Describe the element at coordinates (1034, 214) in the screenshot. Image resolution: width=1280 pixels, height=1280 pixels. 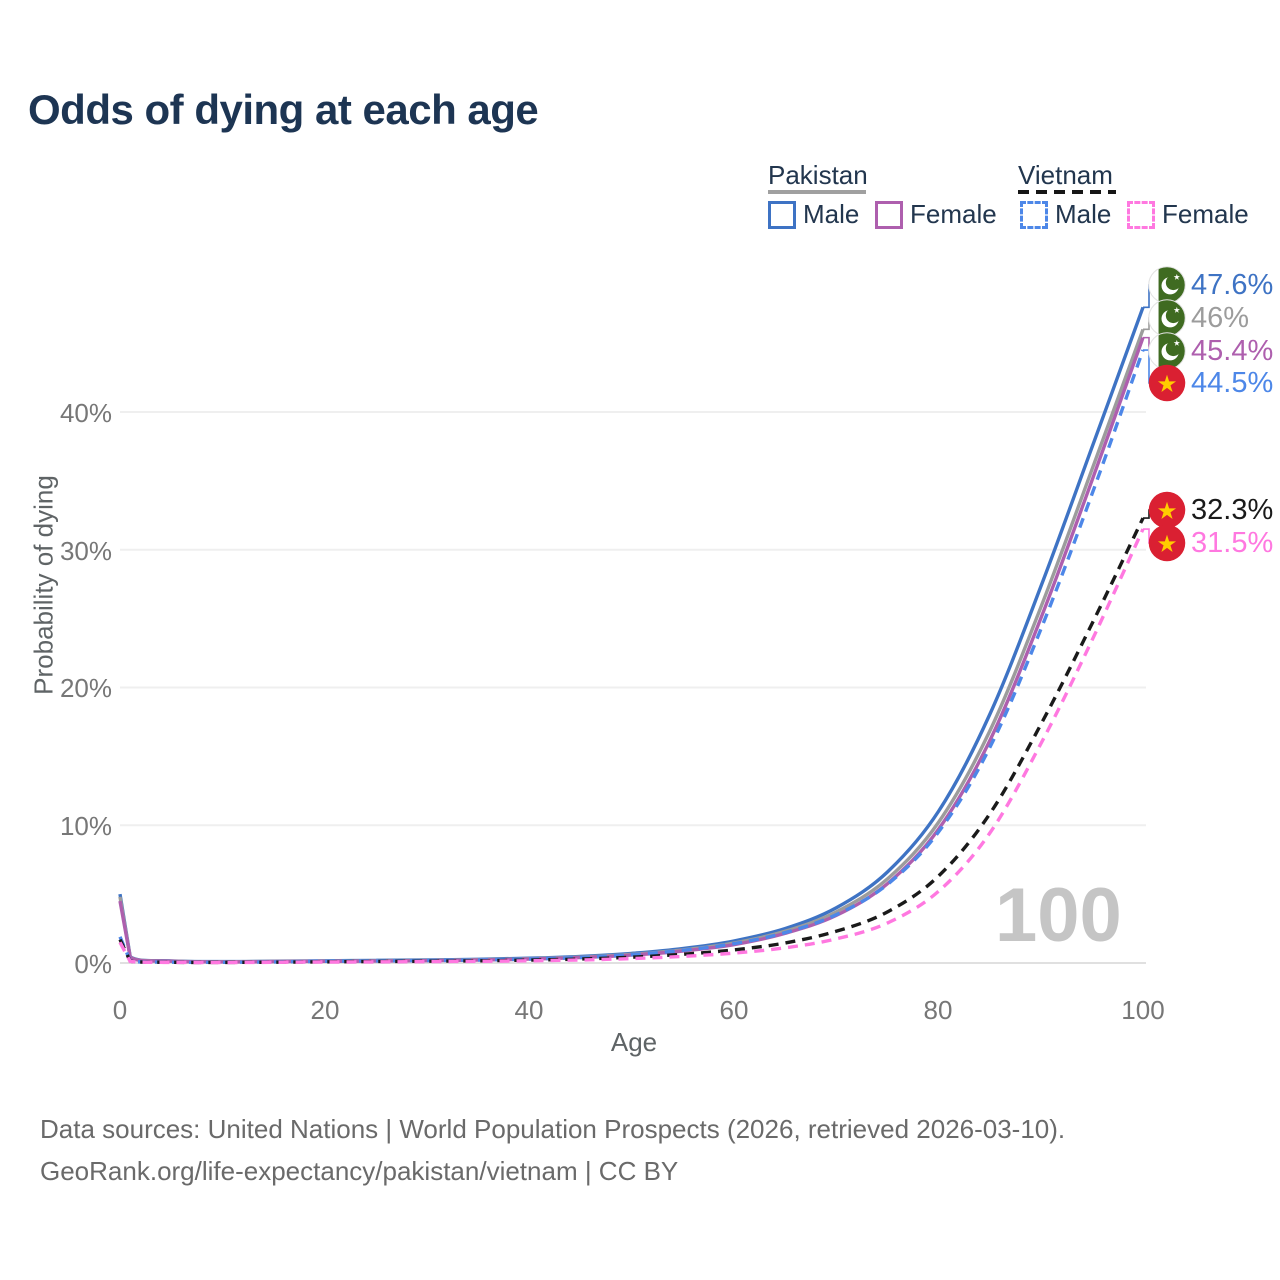
I see `legend-swatch-vietnam-male-icon` at that location.